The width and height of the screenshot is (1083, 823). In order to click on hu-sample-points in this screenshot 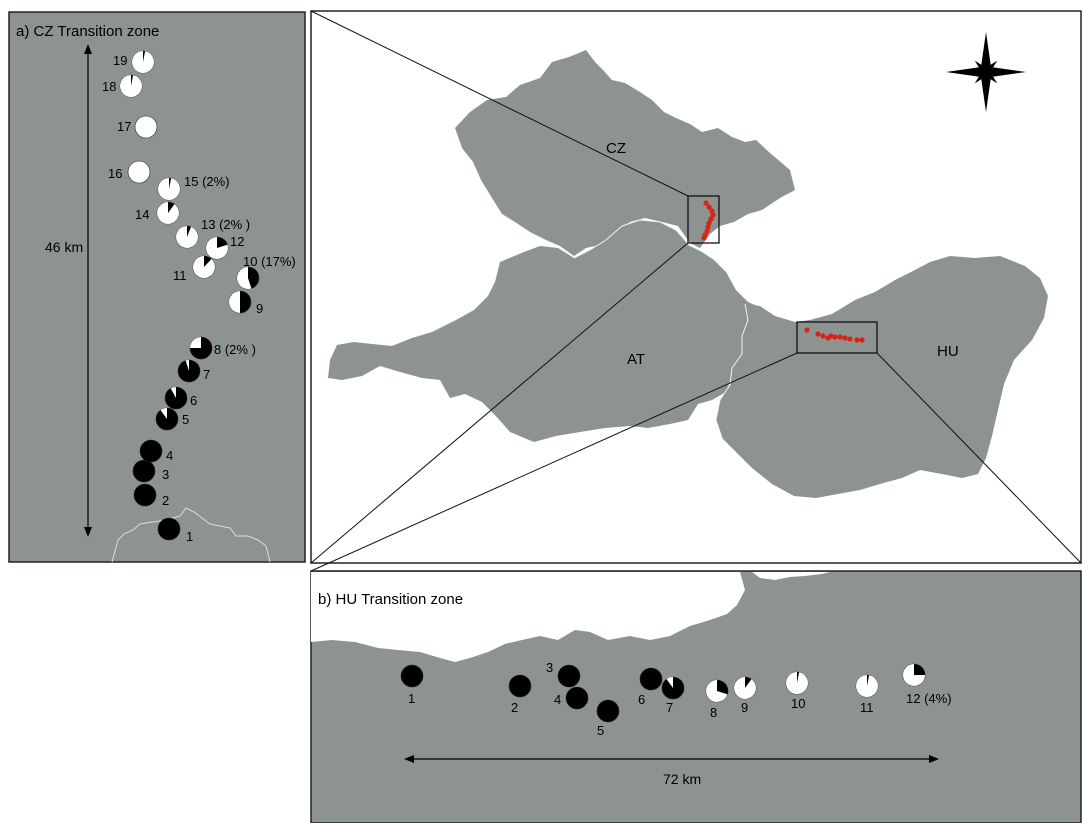, I will do `click(834, 335)`.